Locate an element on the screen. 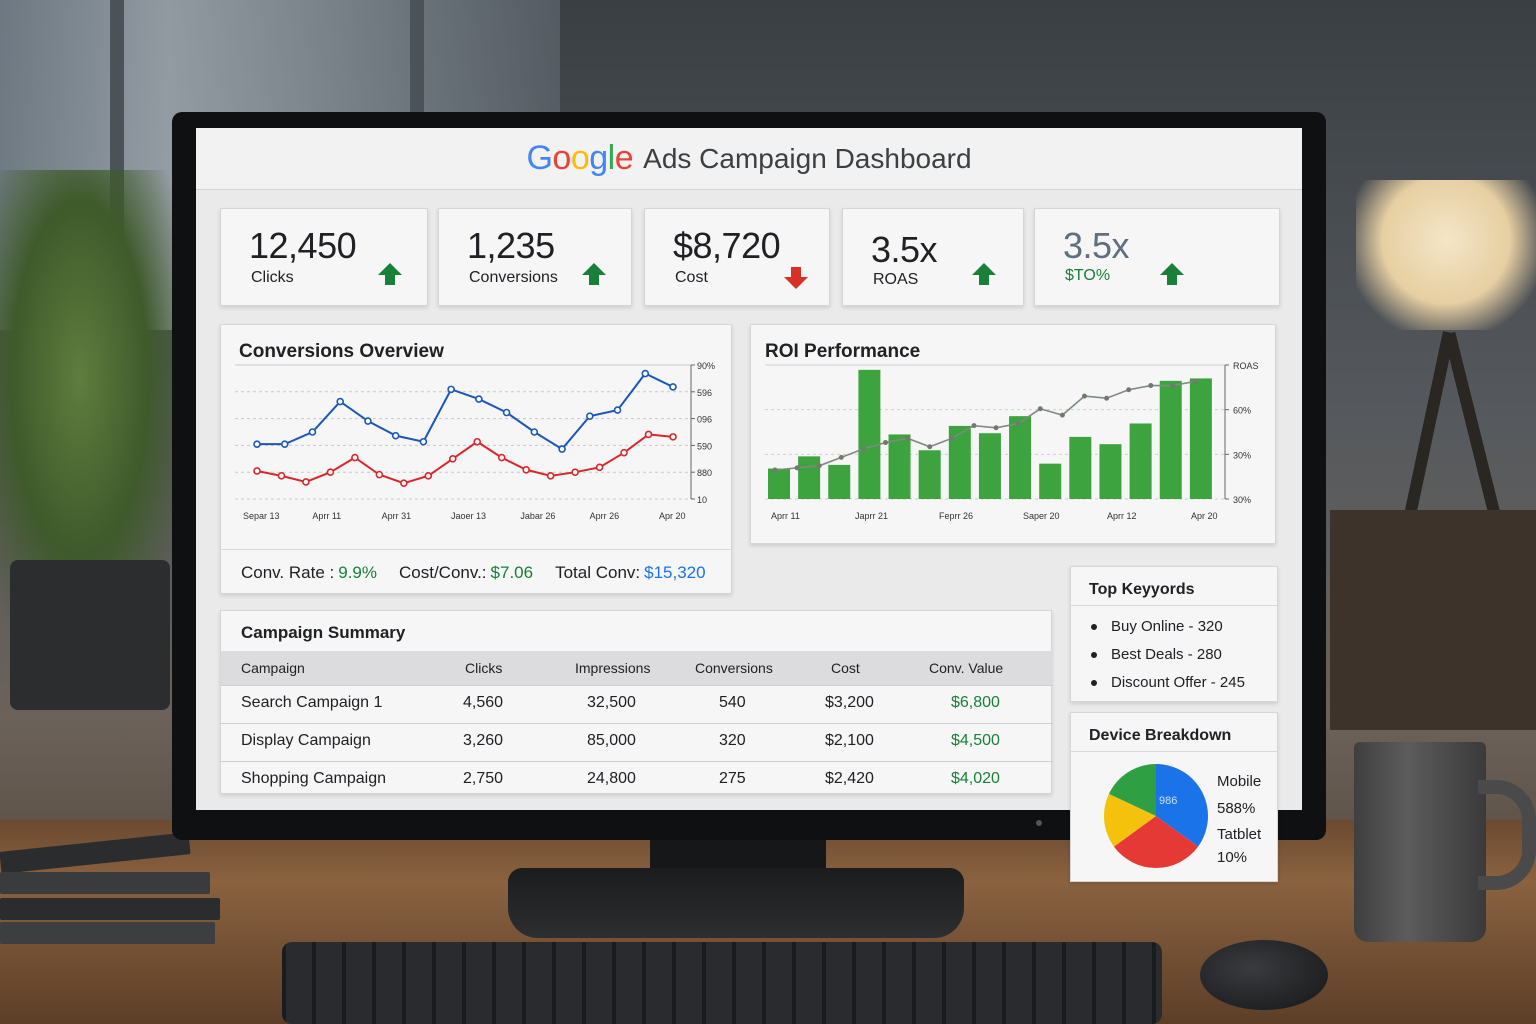  device-pie-chart: 986 is located at coordinates (1156, 816).